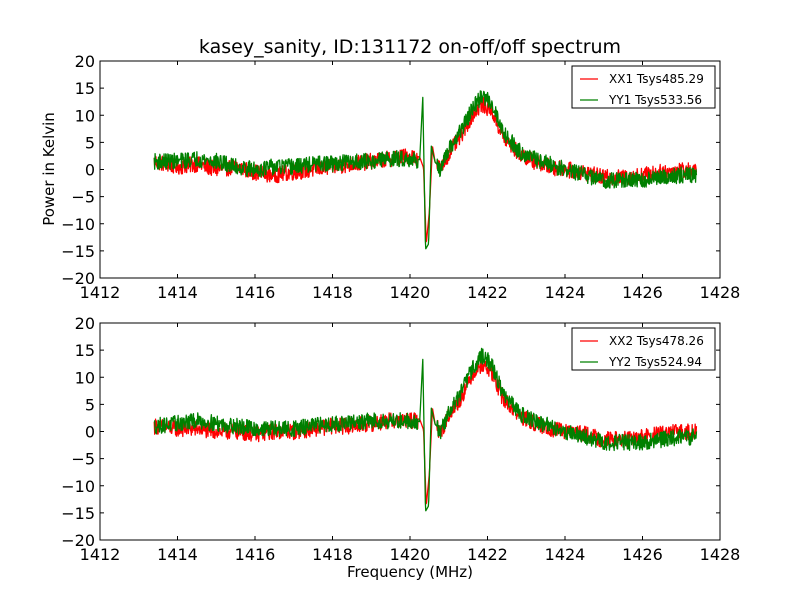  What do you see at coordinates (410, 572) in the screenshot?
I see `x-axis-label: Frequency (MHz)` at bounding box center [410, 572].